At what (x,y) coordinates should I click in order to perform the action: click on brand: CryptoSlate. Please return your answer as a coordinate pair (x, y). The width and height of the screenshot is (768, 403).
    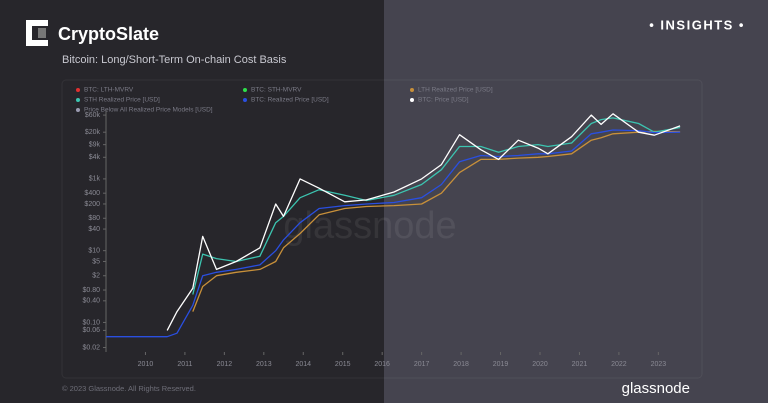
    Looking at the image, I should click on (108, 34).